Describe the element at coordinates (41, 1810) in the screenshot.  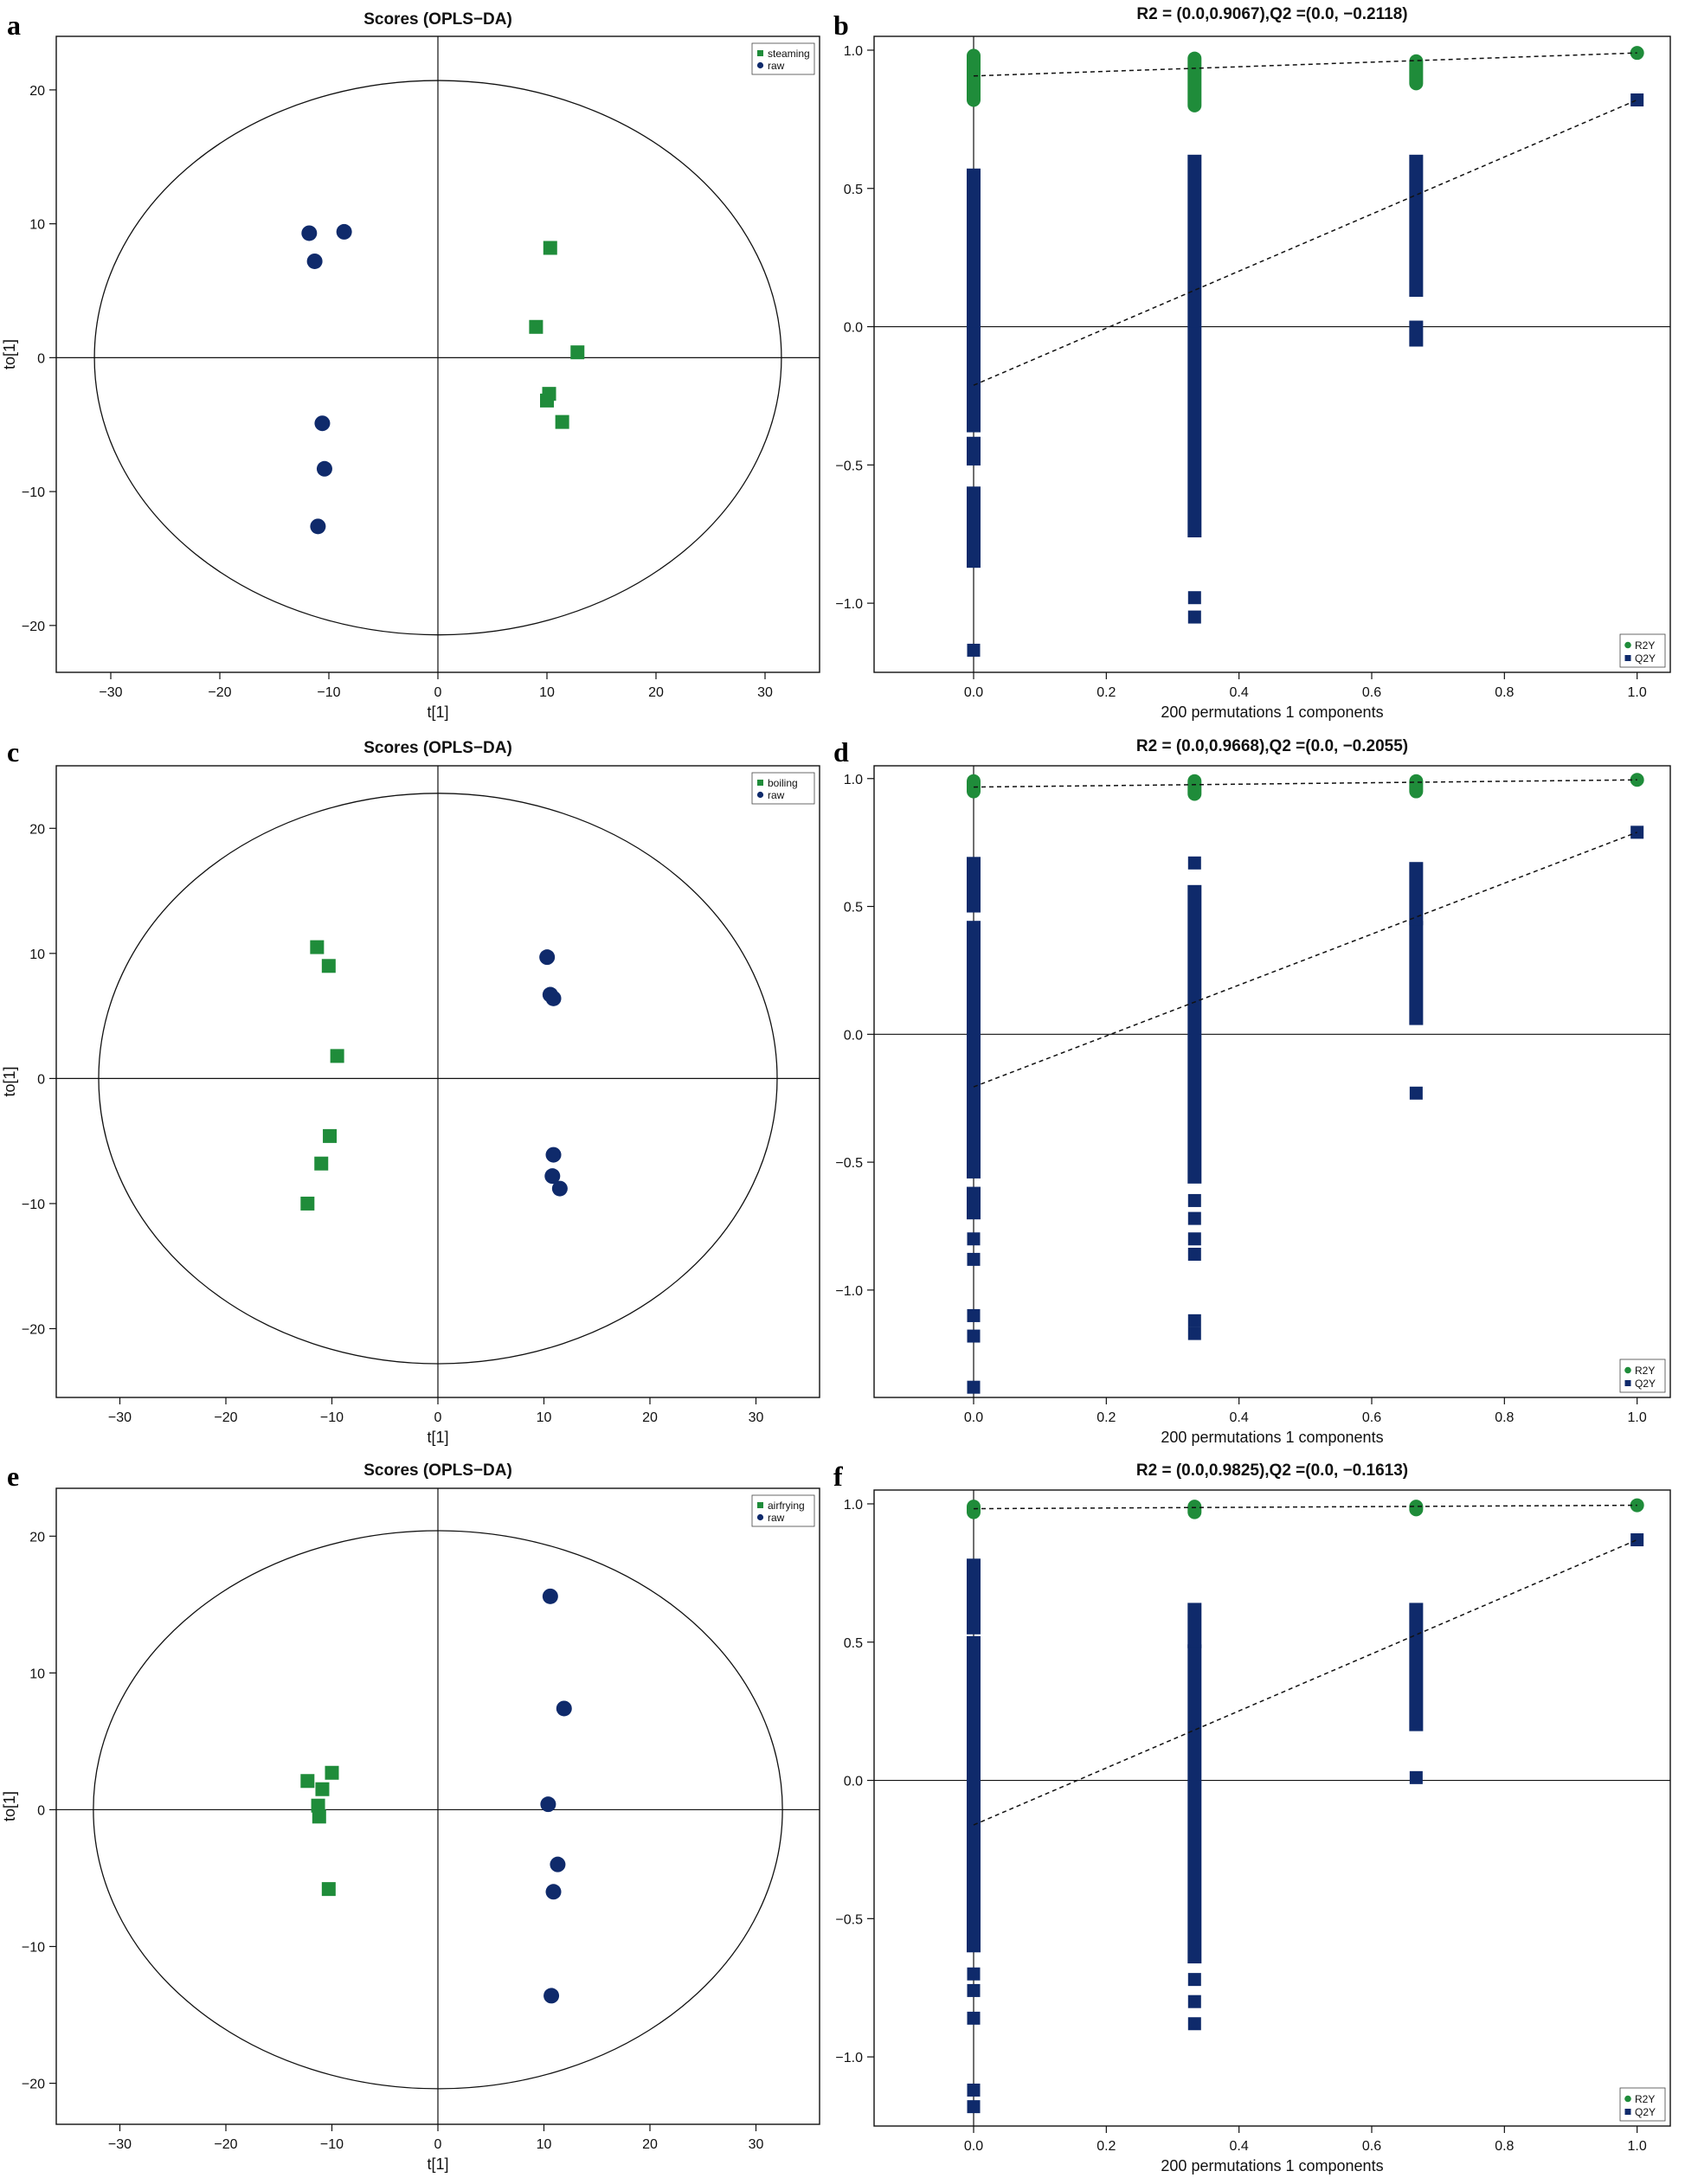
I see `y-tick-label: 0` at that location.